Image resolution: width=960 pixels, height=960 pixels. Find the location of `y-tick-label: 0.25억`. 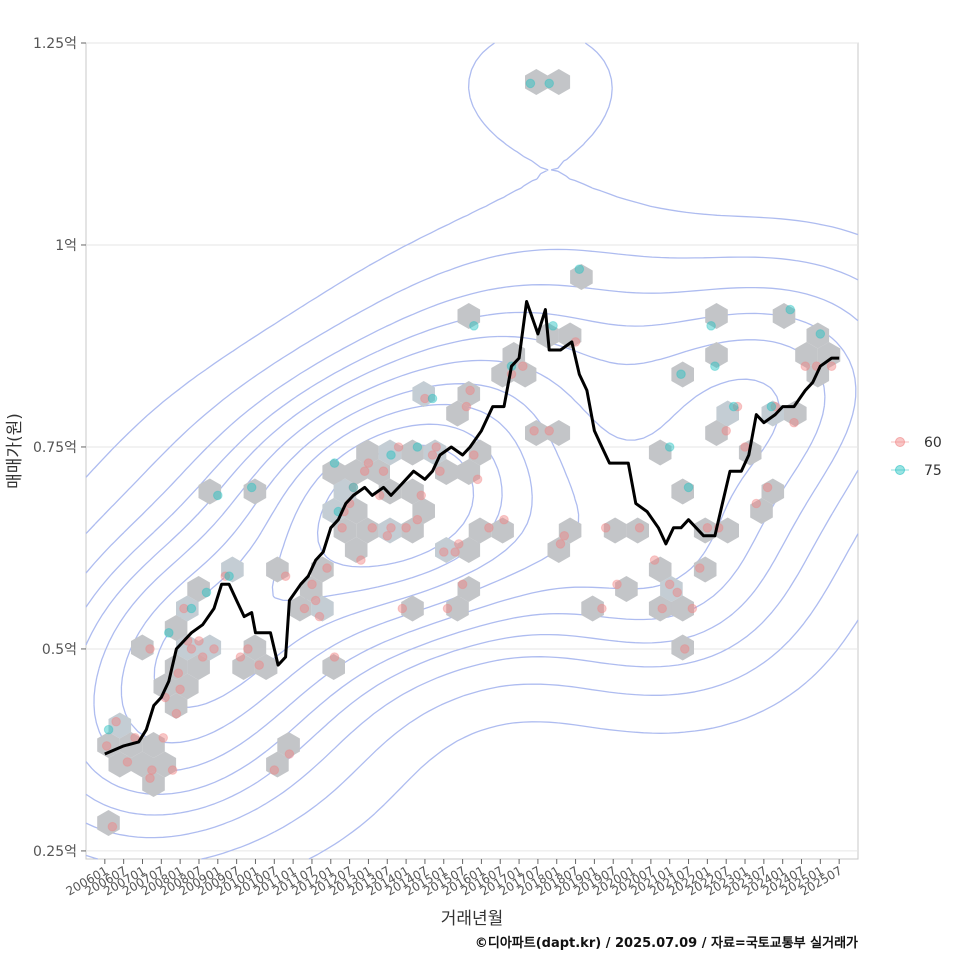

y-tick-label: 0.25억 is located at coordinates (55, 852).